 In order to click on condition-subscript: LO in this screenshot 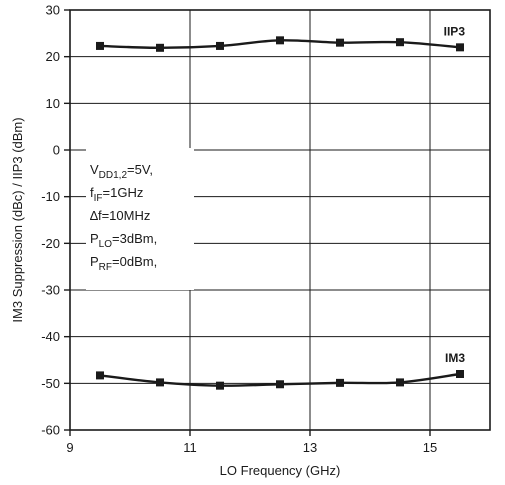, I will do `click(106, 244)`.